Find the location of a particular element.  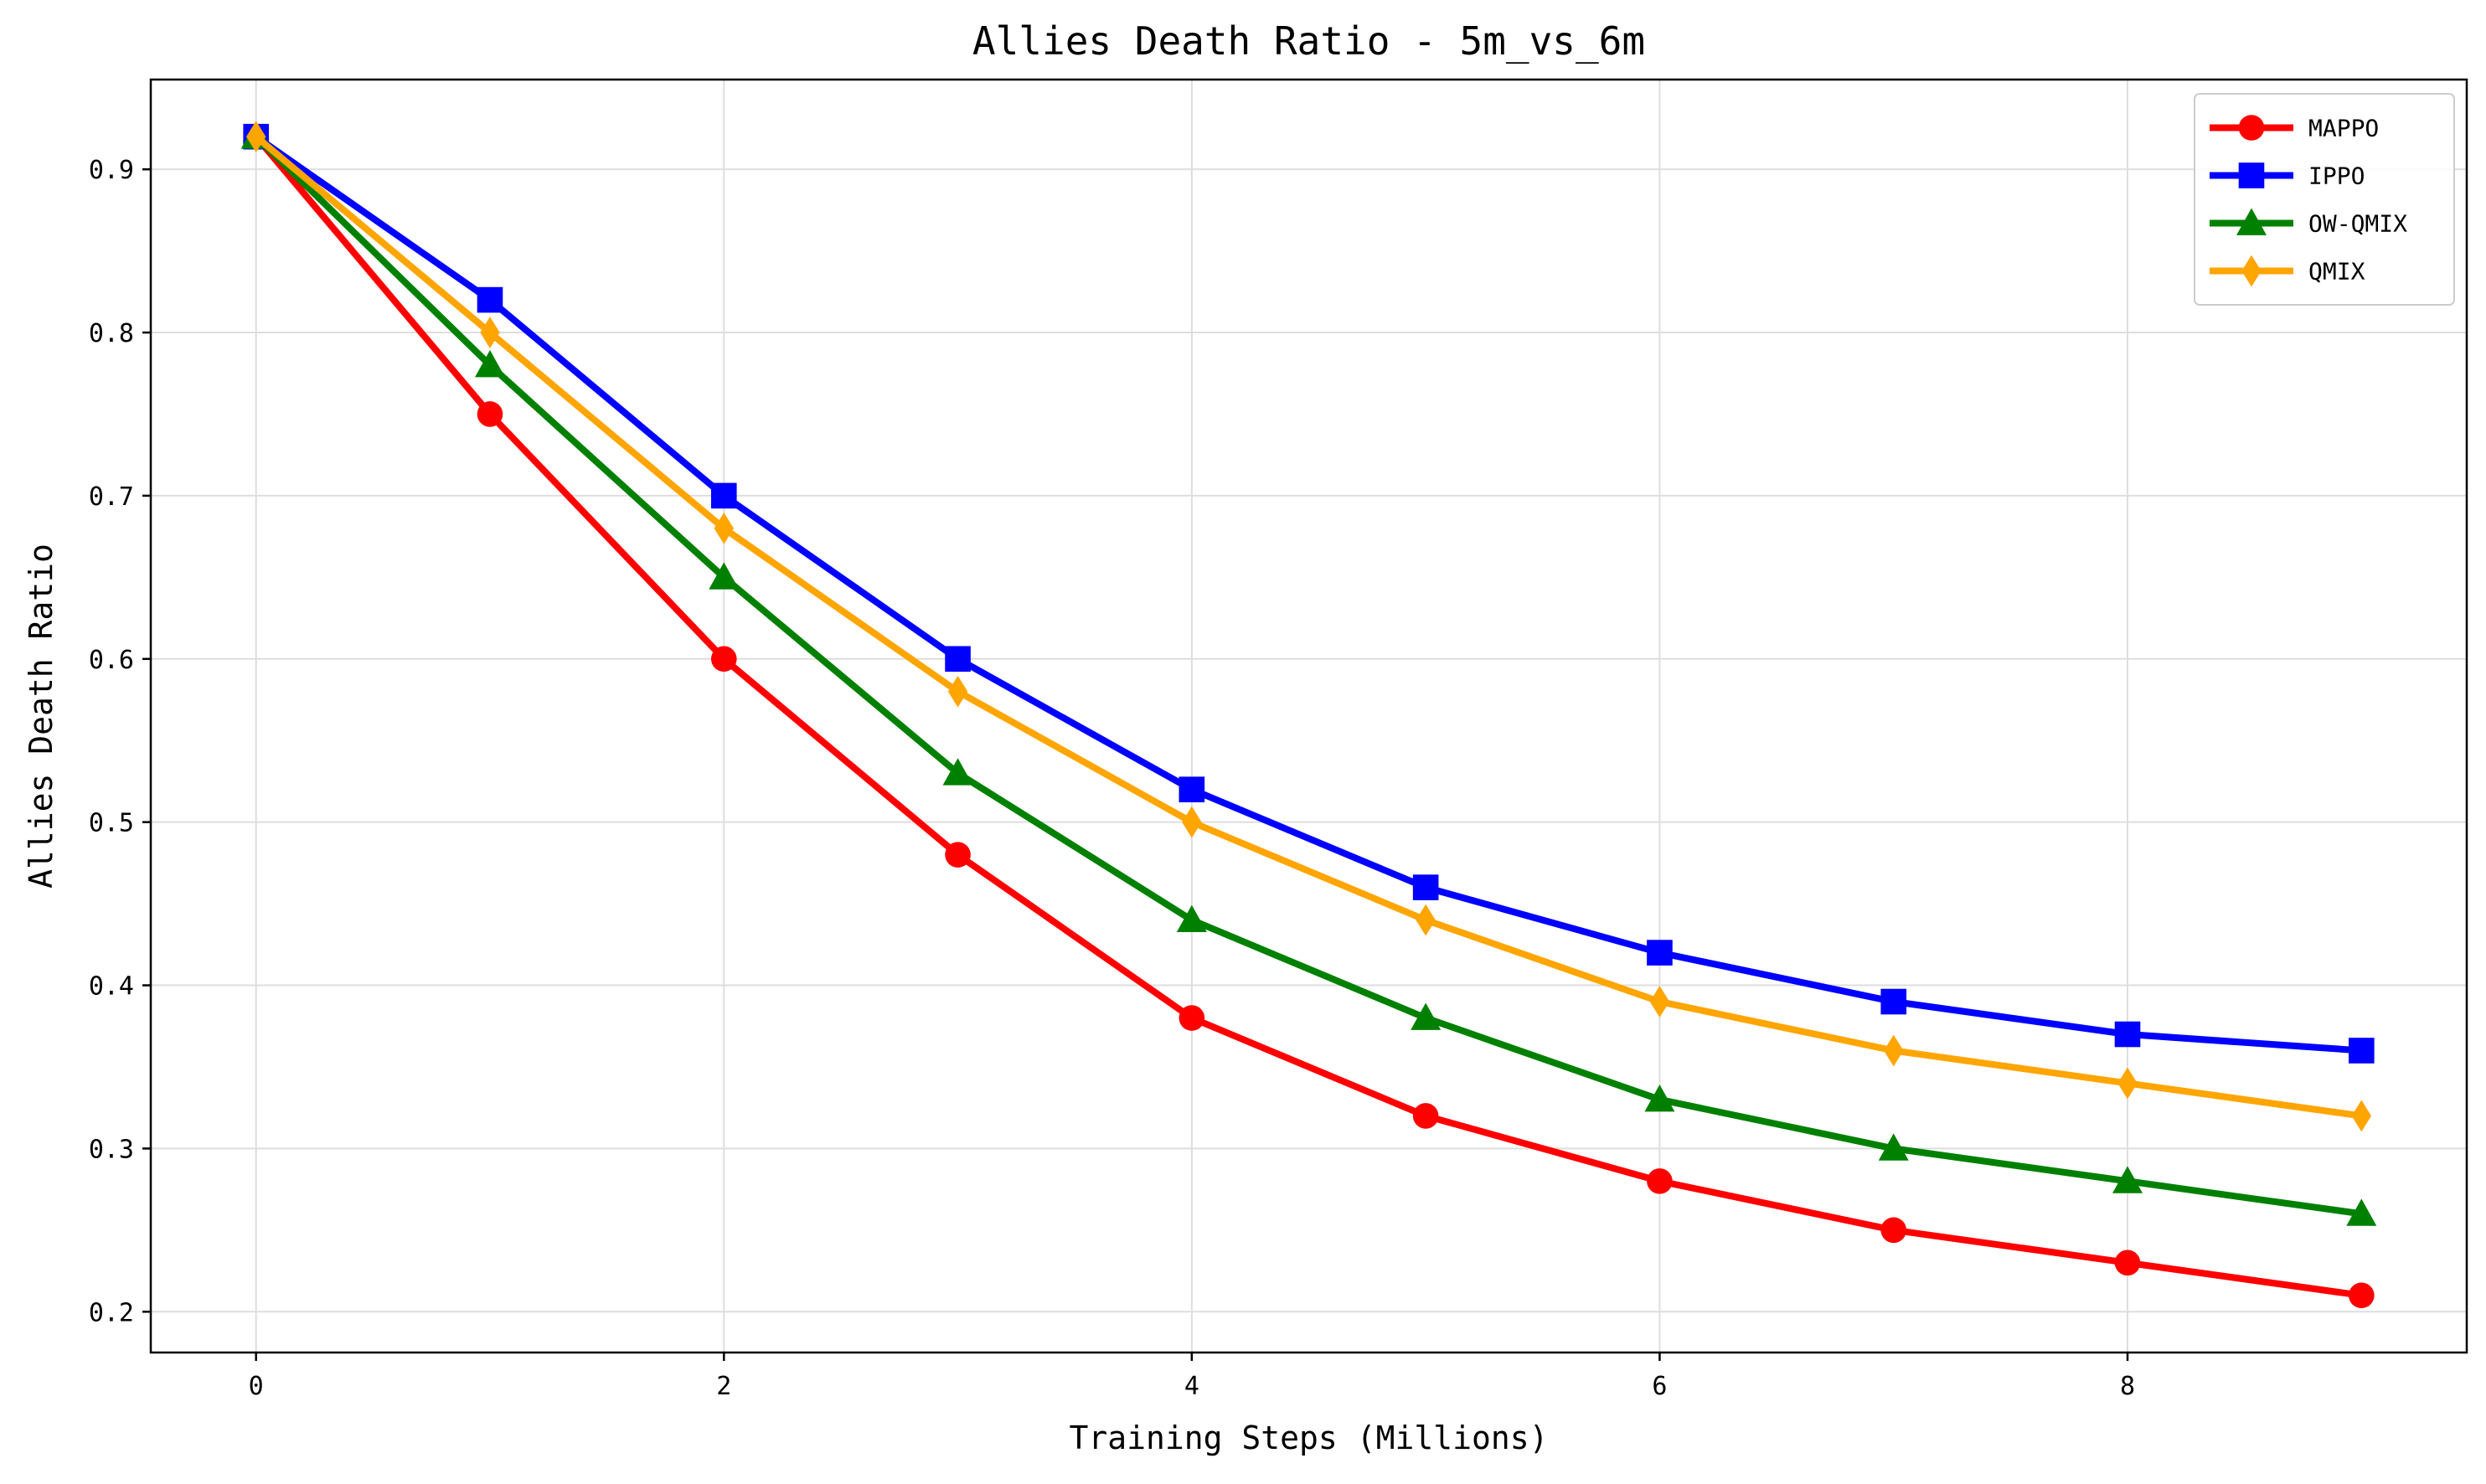

x-tick-label: 0 is located at coordinates (256, 1386).